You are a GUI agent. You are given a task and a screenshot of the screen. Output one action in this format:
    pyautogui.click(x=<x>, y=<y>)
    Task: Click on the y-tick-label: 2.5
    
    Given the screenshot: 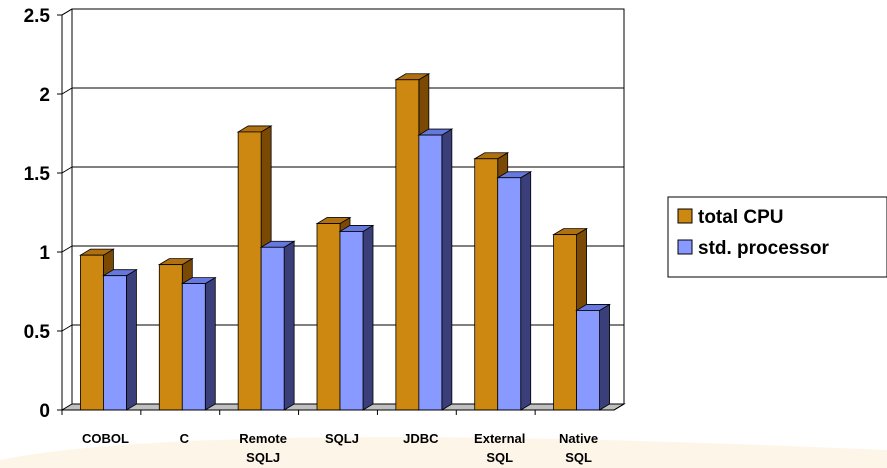 What is the action you would take?
    pyautogui.click(x=37, y=16)
    